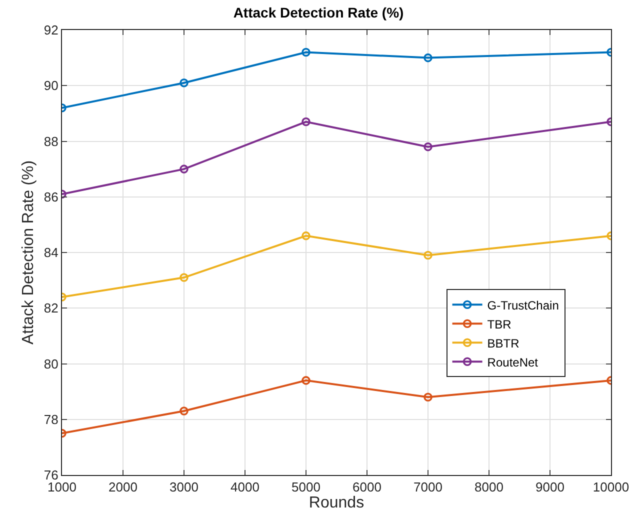  I want to click on x-tick-label: 2000, so click(123, 487).